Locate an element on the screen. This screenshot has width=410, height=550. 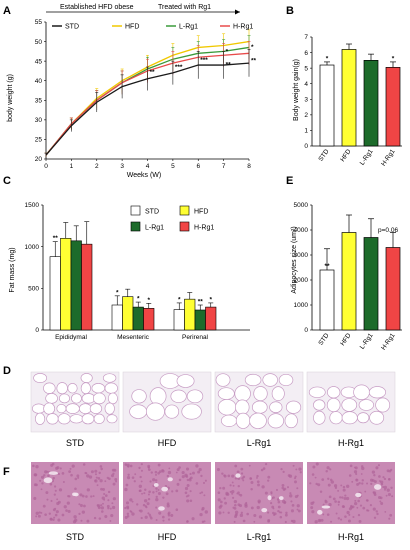
y-tick-label: 25 is located at coordinates (39, 140).